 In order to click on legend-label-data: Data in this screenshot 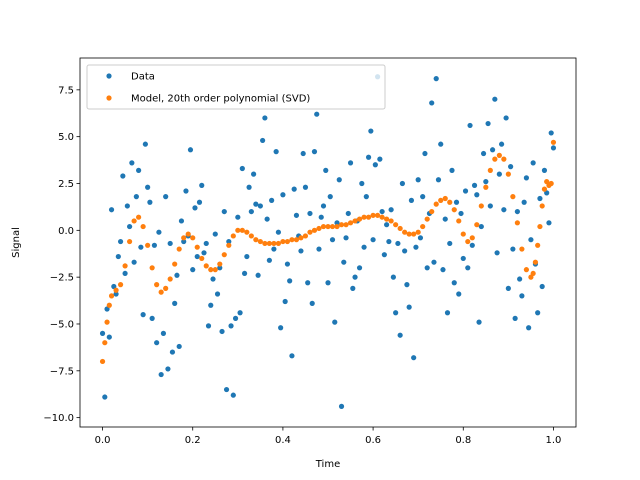, I will do `click(143, 77)`.